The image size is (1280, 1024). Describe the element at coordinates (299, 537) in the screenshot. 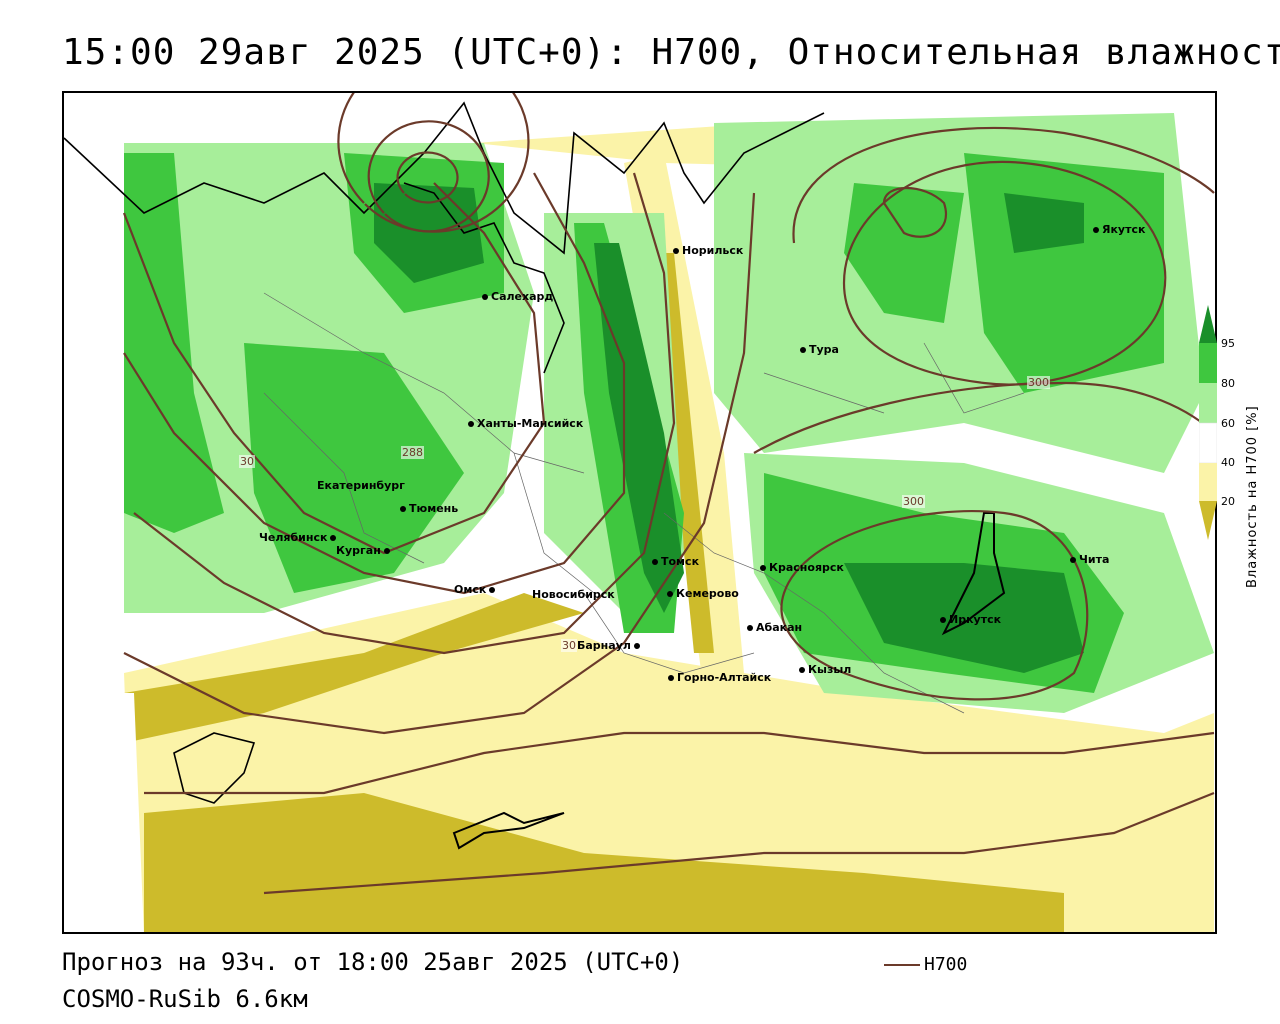

I see `city-chelyabinsk: Челябинск` at that location.